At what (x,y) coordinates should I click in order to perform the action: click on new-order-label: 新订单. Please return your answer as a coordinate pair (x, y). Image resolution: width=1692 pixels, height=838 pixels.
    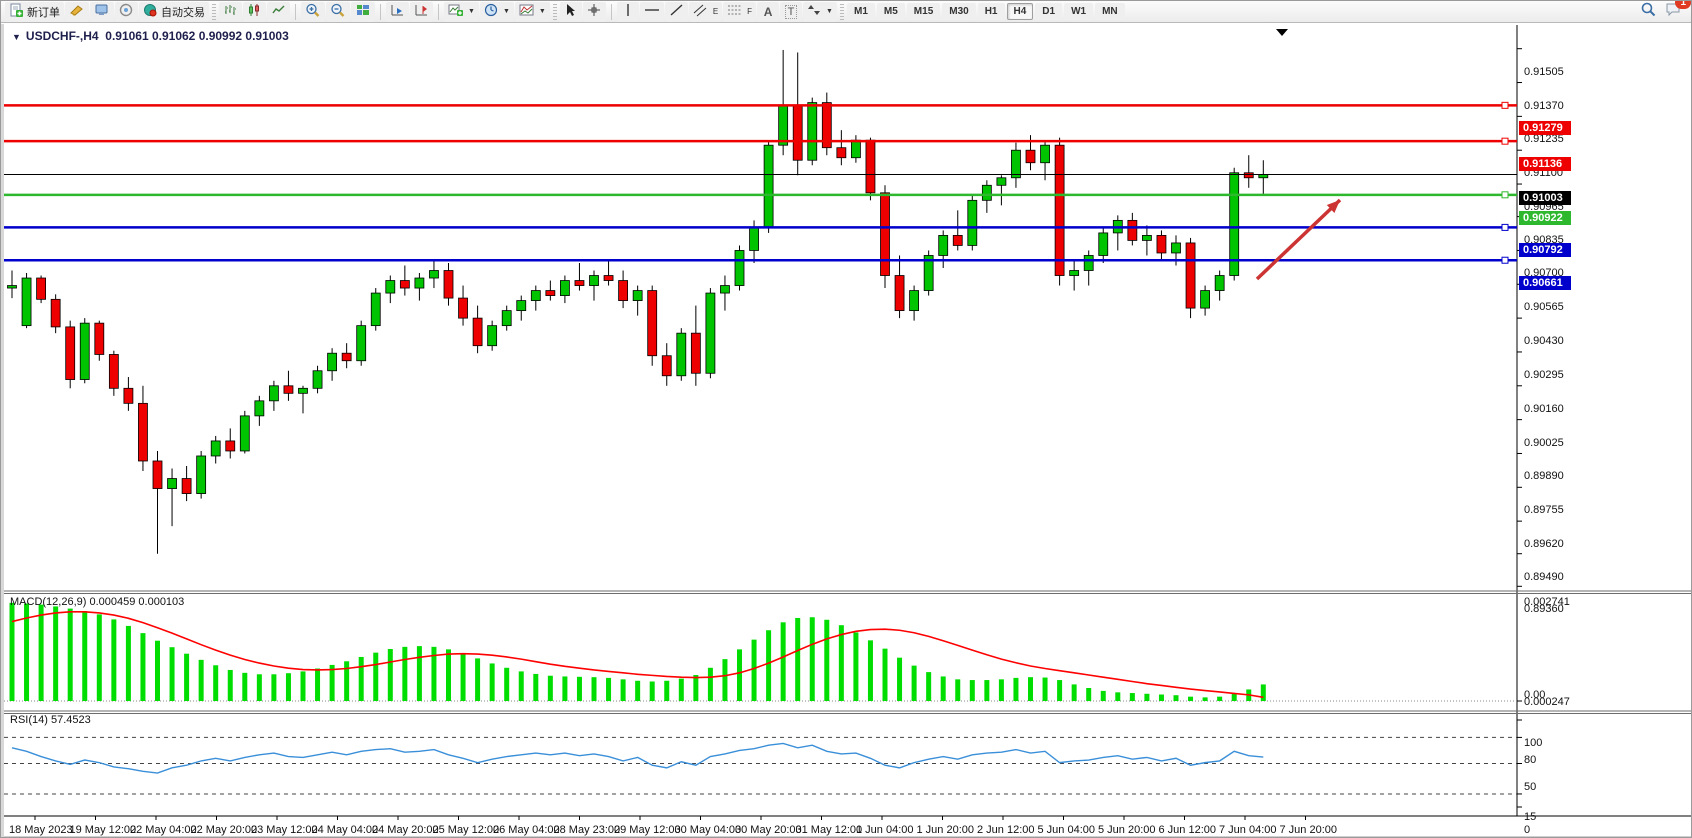
    Looking at the image, I should click on (43, 12).